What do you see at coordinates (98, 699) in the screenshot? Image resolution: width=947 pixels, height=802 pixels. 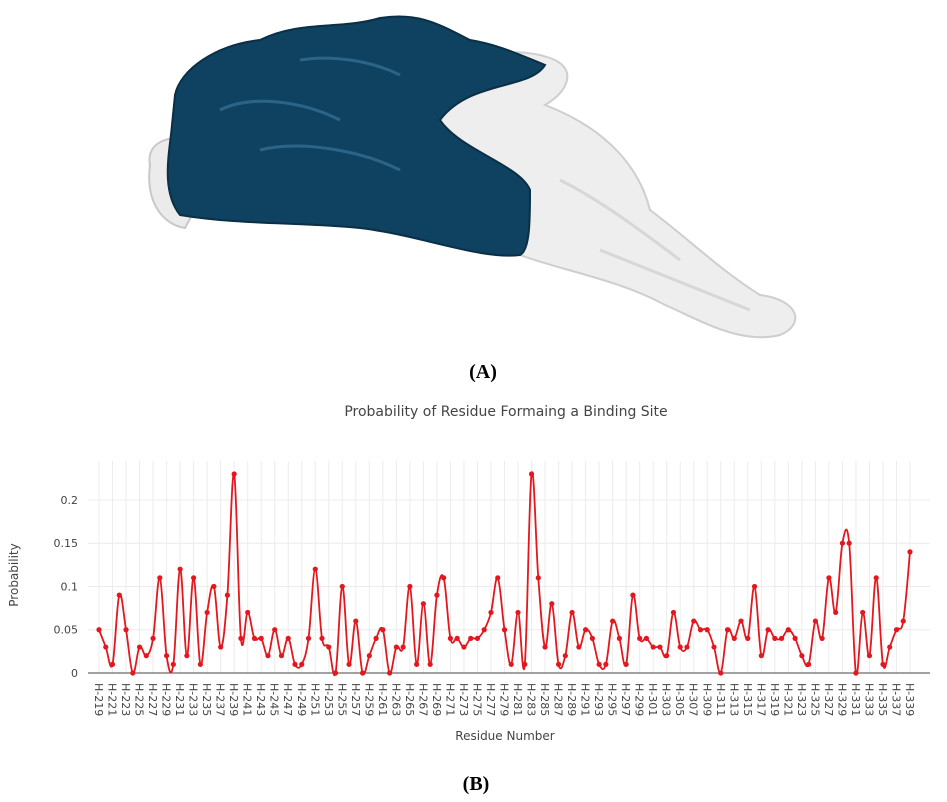 I see `x-tick-label: H-219` at bounding box center [98, 699].